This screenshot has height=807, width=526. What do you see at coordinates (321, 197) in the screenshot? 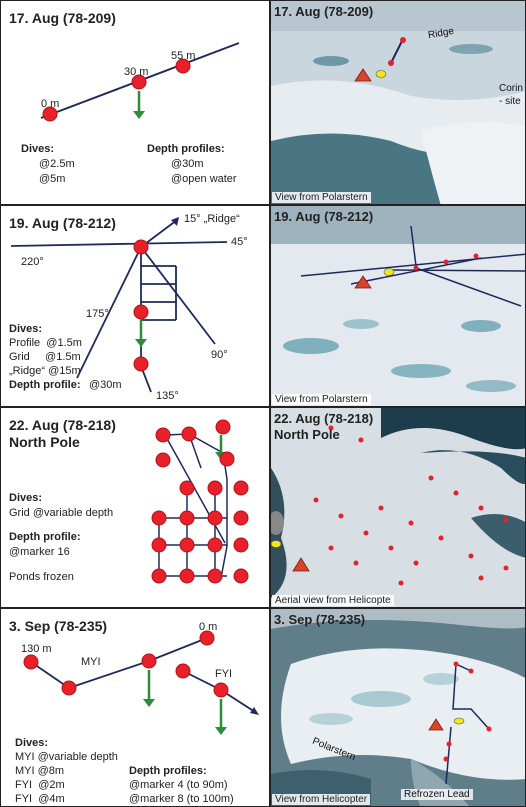
I see `photo-1-caption: View from Polarstern` at bounding box center [321, 197].